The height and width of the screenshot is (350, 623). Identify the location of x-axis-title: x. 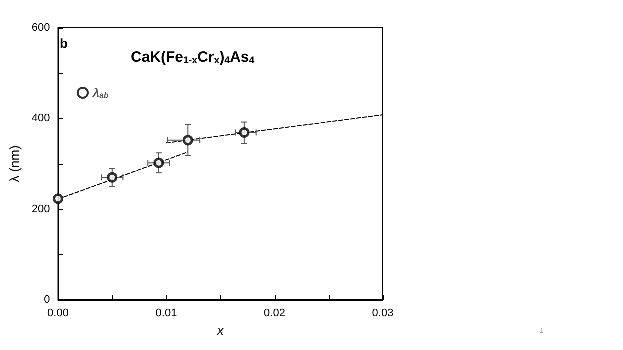
(220, 330).